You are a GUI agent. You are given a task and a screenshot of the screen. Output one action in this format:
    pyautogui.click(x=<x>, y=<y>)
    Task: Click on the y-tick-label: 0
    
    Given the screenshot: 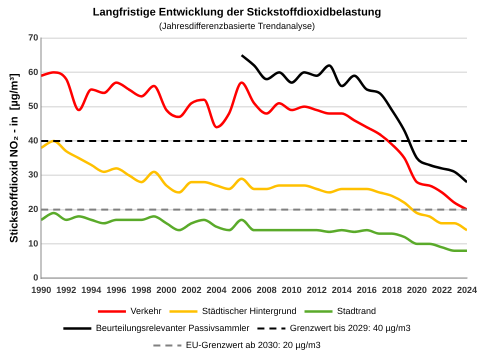 What is the action you would take?
    pyautogui.click(x=35, y=277)
    